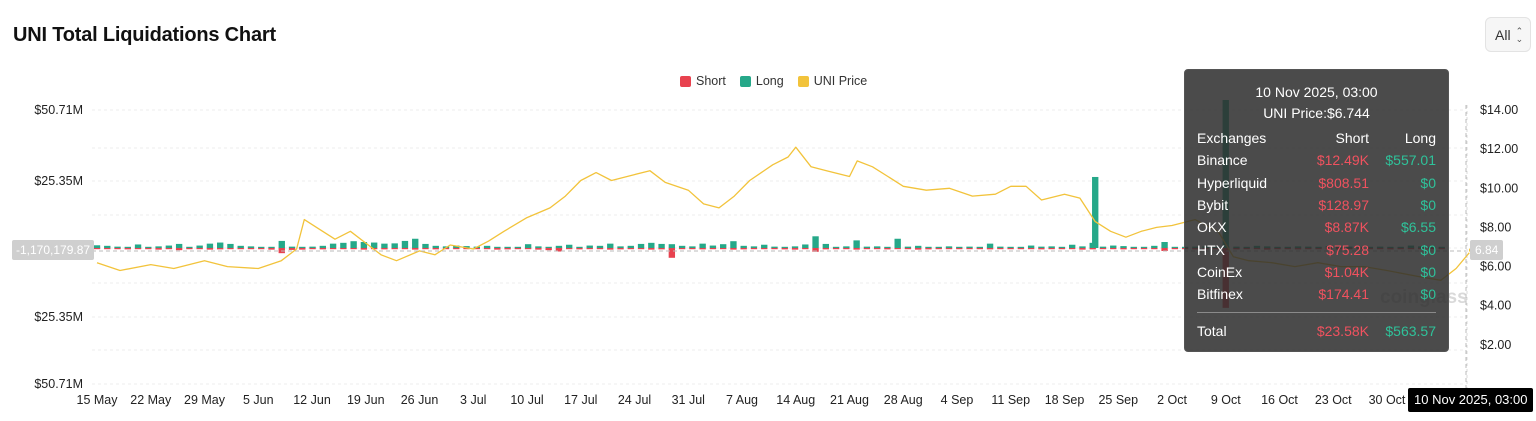 The image size is (1536, 421). What do you see at coordinates (703, 81) in the screenshot?
I see `legend-item-short: Short` at bounding box center [703, 81].